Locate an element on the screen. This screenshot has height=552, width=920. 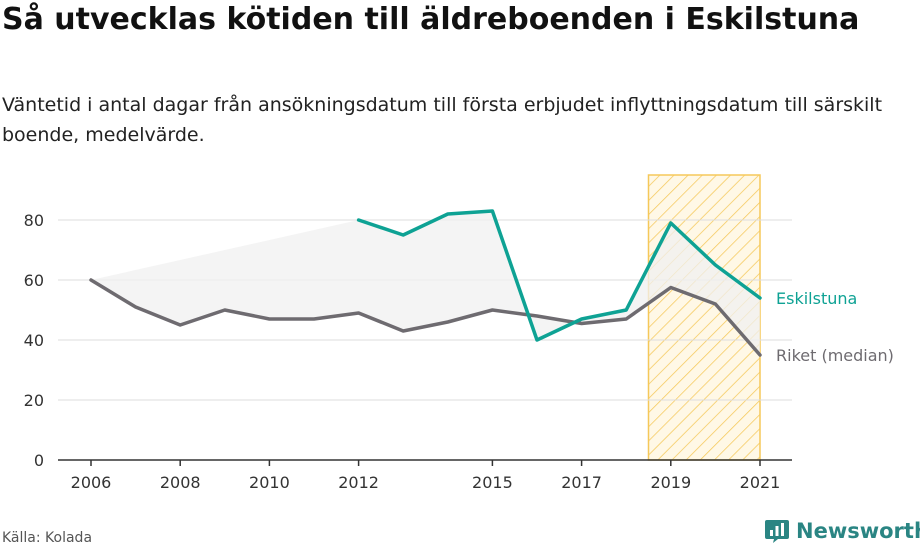
x-tick-label: 2008 is located at coordinates (180, 482).